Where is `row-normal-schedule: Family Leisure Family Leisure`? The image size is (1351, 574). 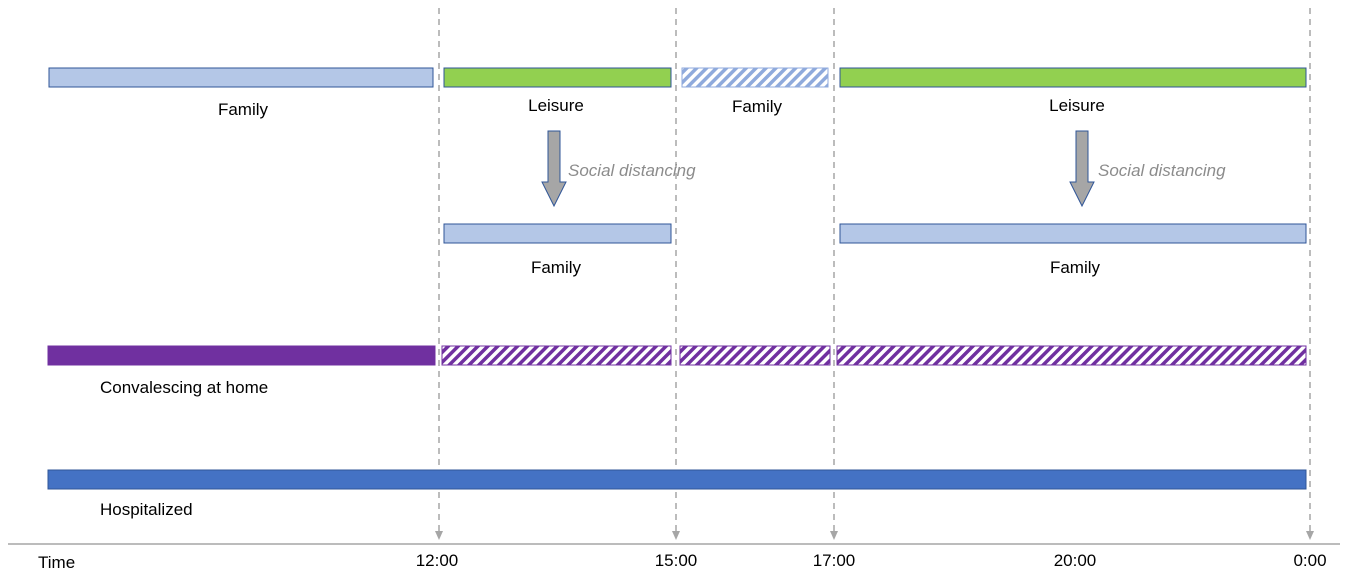
row-normal-schedule: Family Leisure Family Leisure is located at coordinates (677, 93).